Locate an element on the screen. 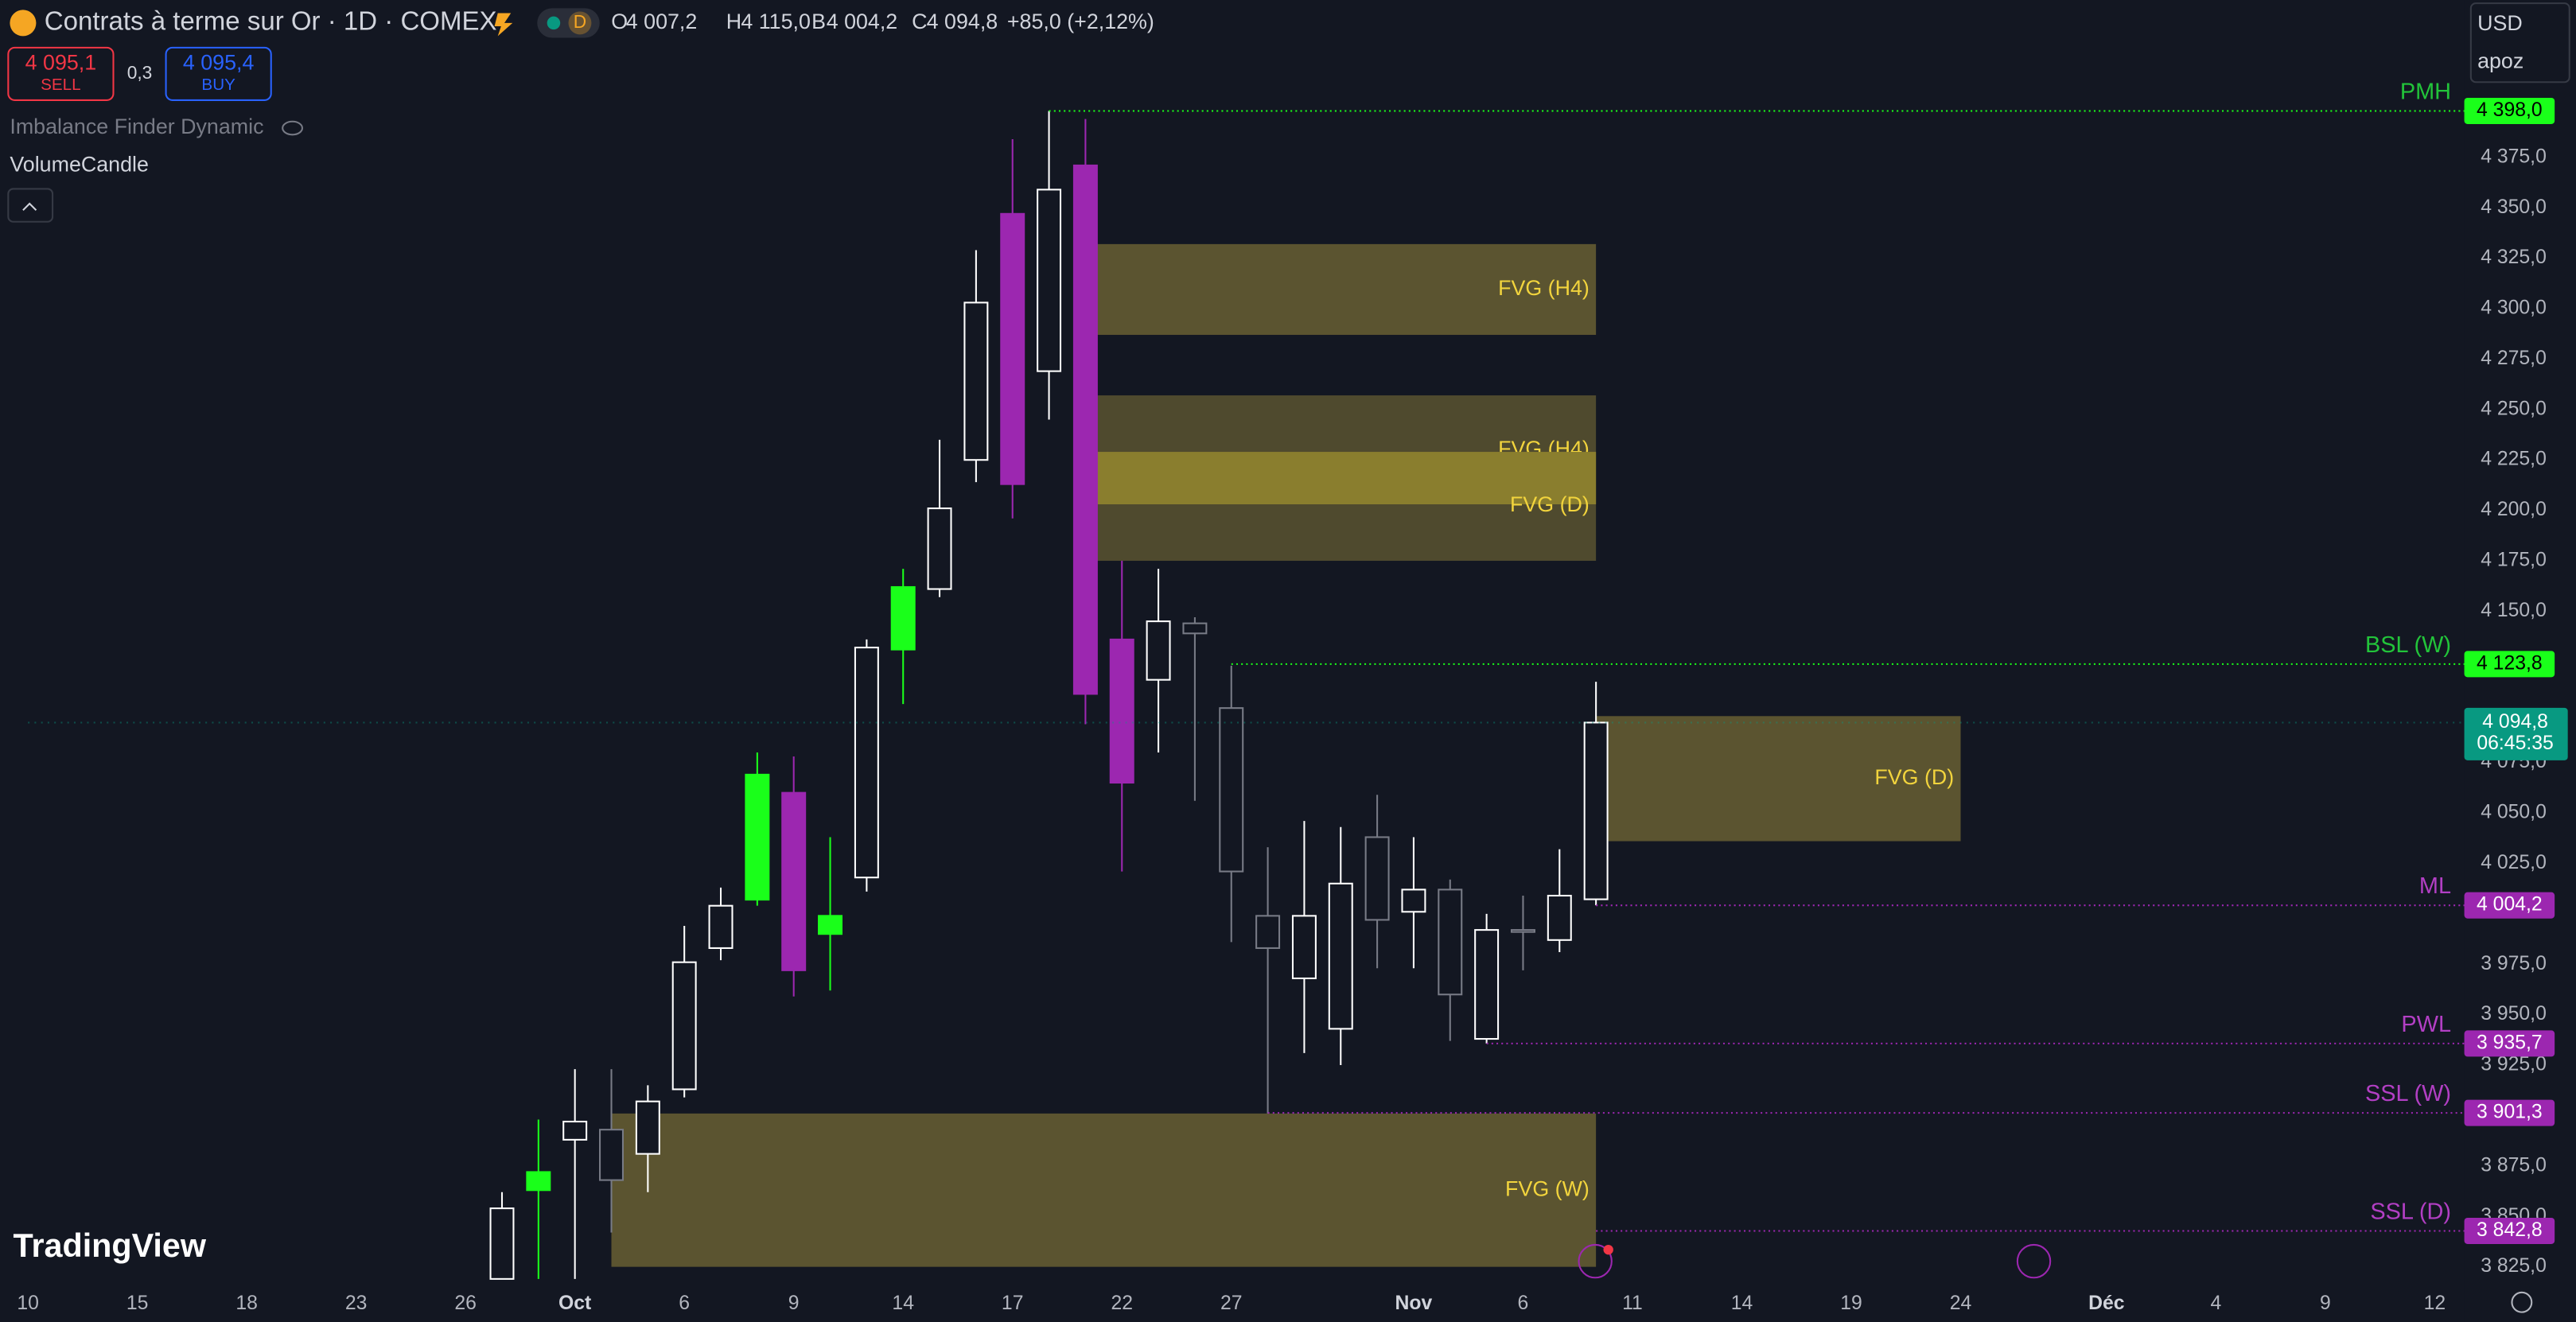 This screenshot has width=2576, height=1322. indicator-name: Imbalance Finder Dynamic is located at coordinates (136, 127).